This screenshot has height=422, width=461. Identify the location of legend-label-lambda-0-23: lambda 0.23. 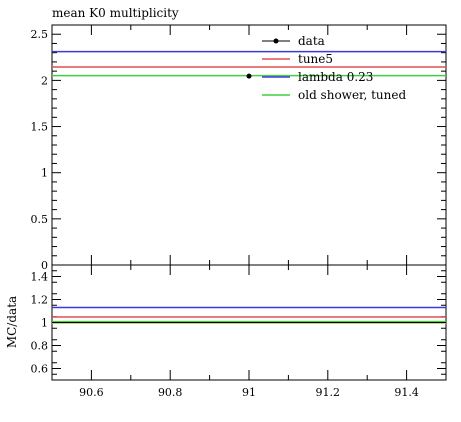
(335, 77).